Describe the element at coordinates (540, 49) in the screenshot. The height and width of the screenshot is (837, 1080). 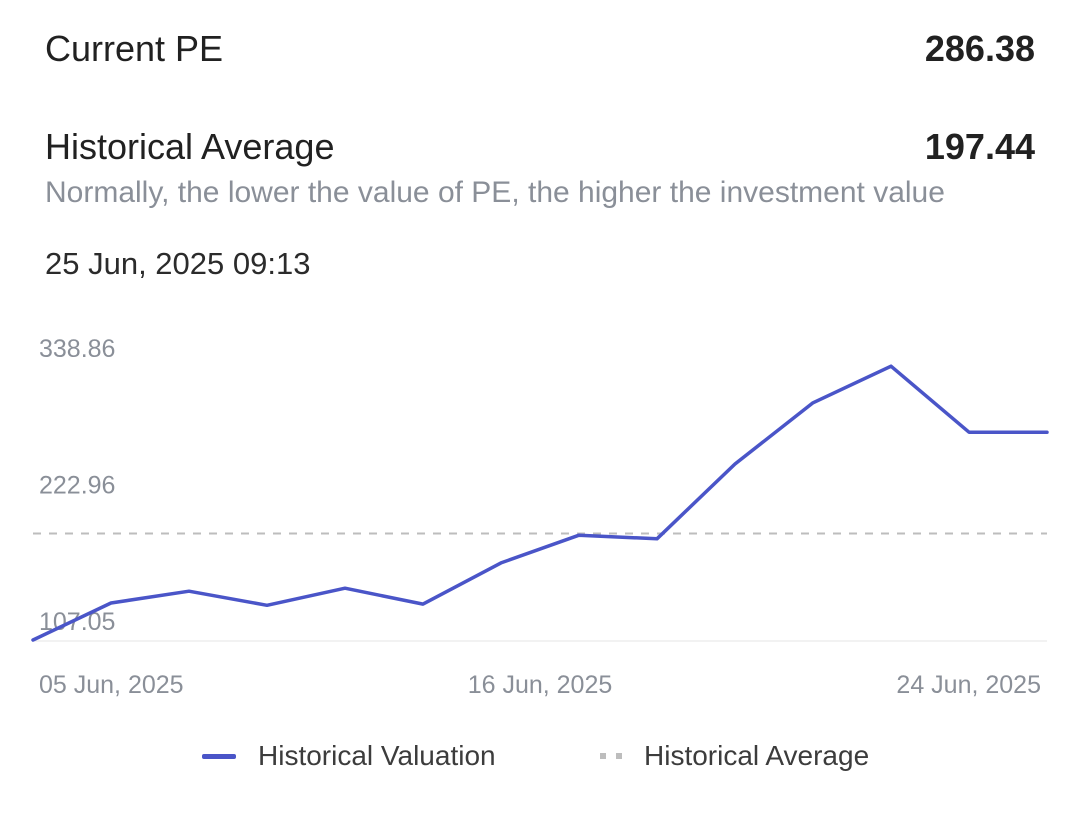
I see `current-pe-row: Current PE 286.38` at that location.